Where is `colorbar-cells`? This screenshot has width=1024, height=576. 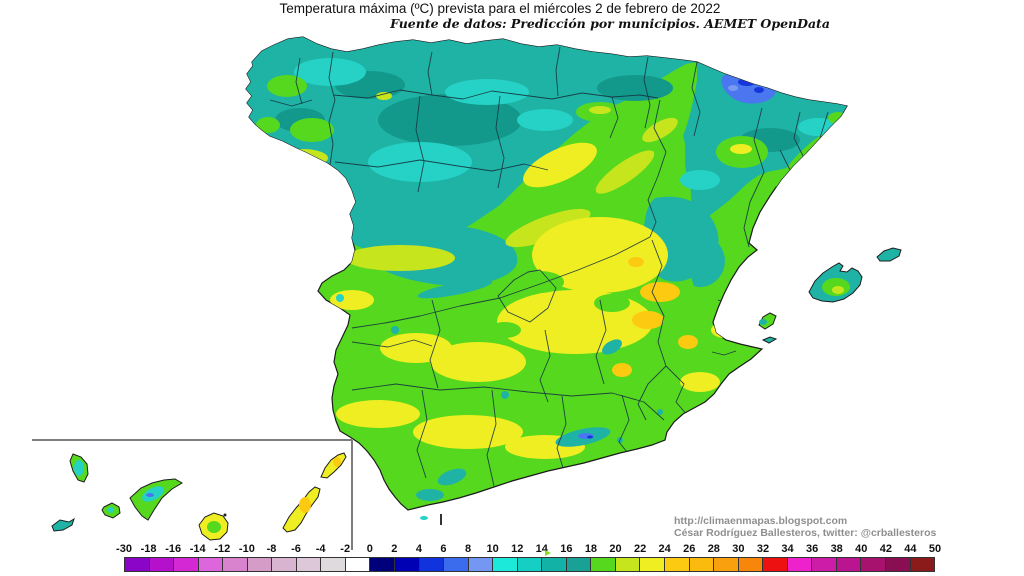
colorbar-cells is located at coordinates (529, 564).